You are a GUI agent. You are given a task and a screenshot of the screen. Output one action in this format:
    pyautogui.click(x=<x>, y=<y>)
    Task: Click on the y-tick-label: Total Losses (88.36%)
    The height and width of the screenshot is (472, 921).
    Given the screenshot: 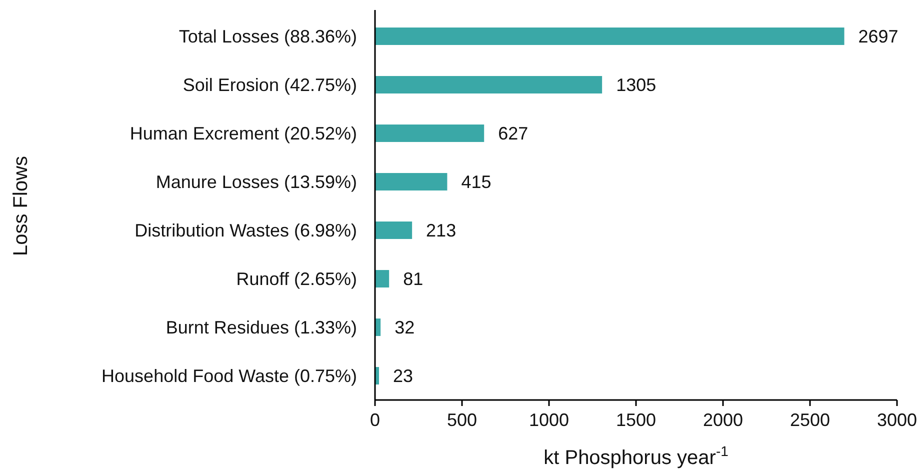 What is the action you would take?
    pyautogui.click(x=267, y=36)
    